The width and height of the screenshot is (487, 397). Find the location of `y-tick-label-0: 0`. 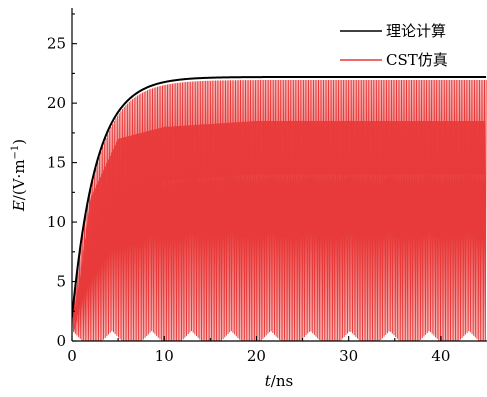

y-tick-label-0: 0 is located at coordinates (61, 341).